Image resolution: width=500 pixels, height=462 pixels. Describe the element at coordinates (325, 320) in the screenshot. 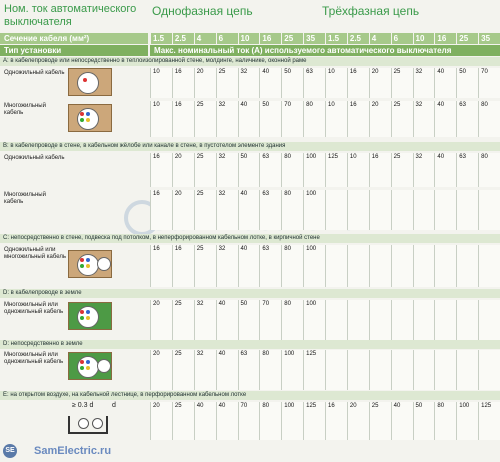

I see `table-row: 20 25 32 40 50 70 80 100` at that location.